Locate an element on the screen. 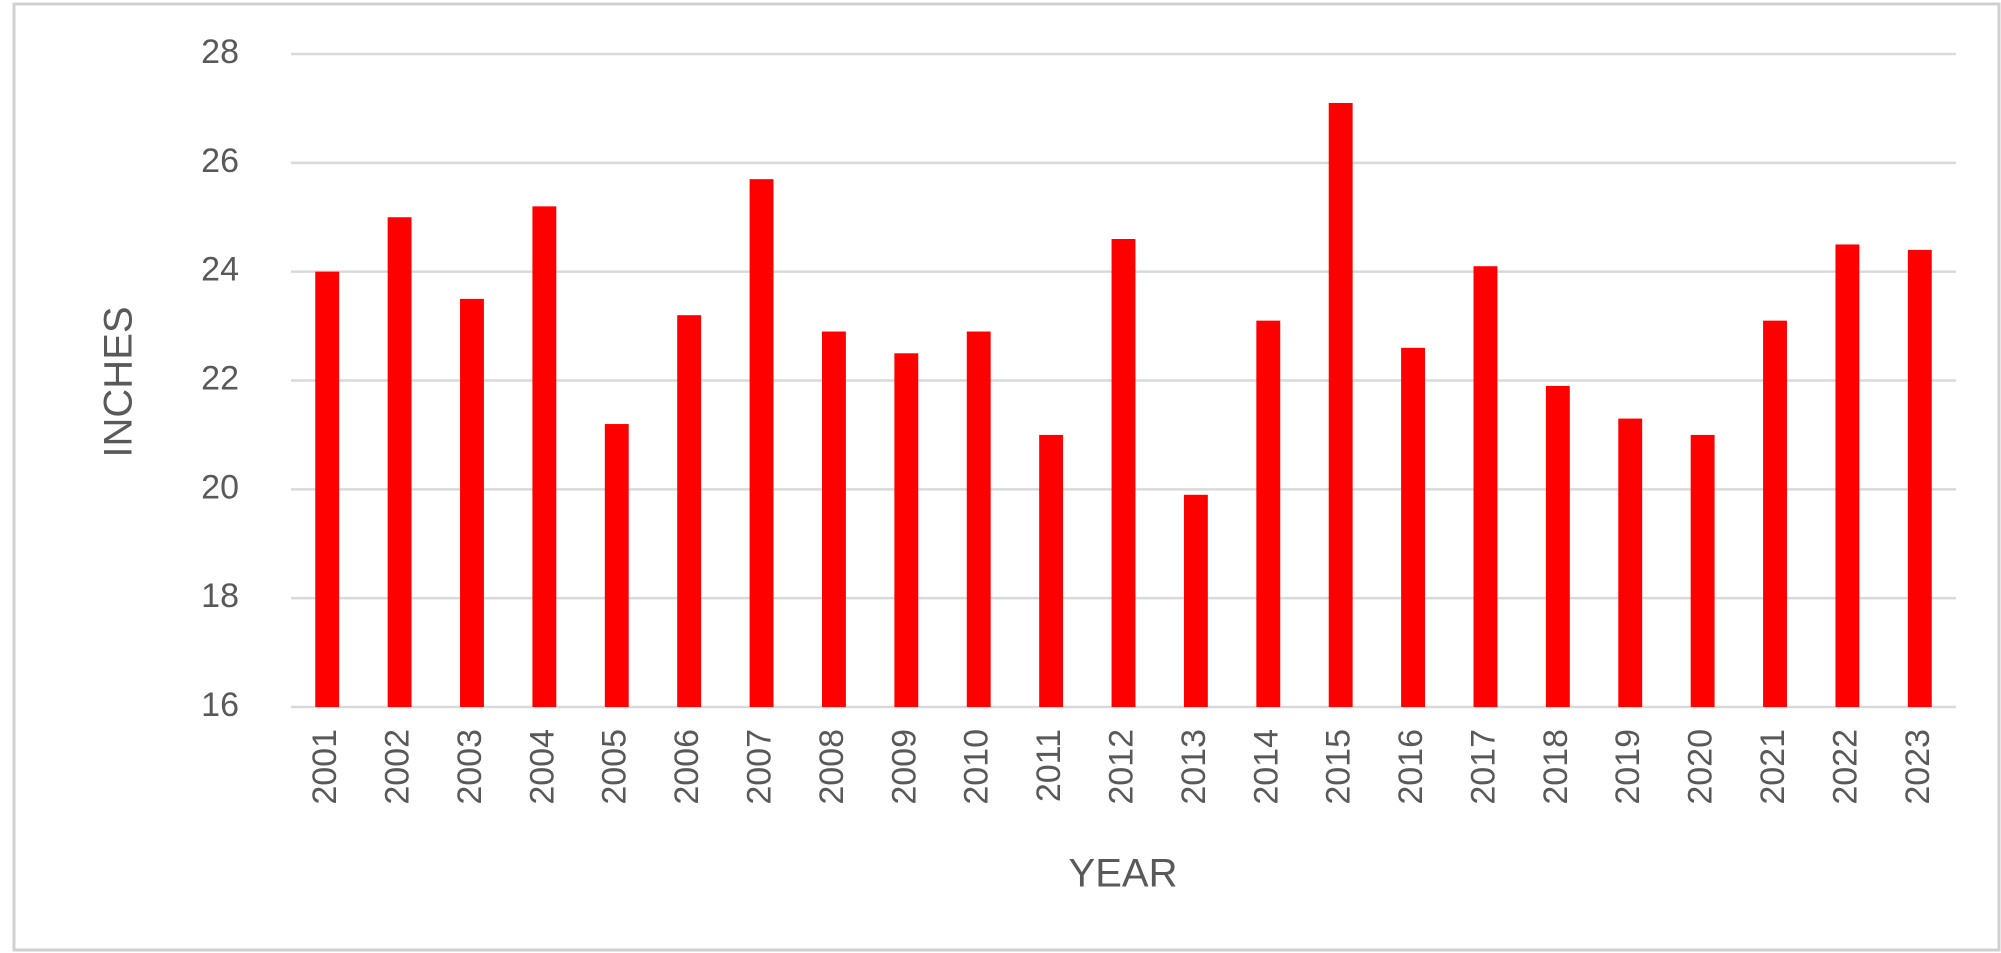  x-tick-label: 2004 is located at coordinates (542, 767).